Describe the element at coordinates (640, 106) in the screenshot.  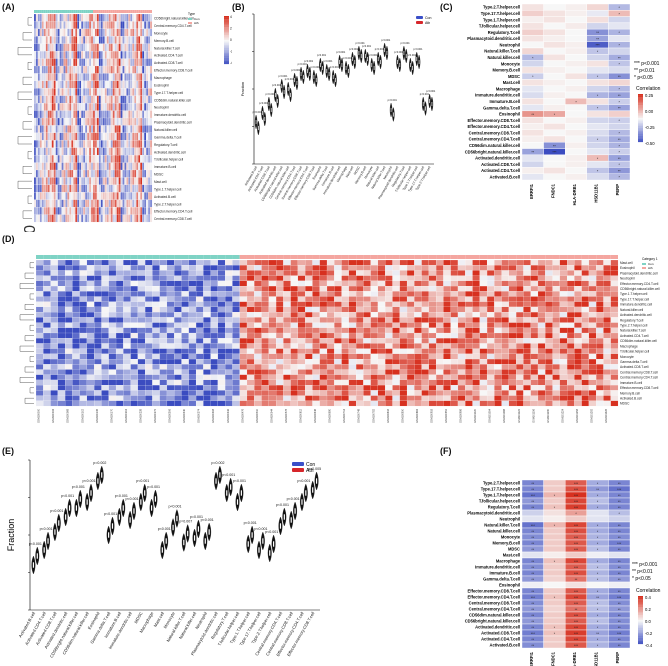
I see `corr-colorbar` at that location.